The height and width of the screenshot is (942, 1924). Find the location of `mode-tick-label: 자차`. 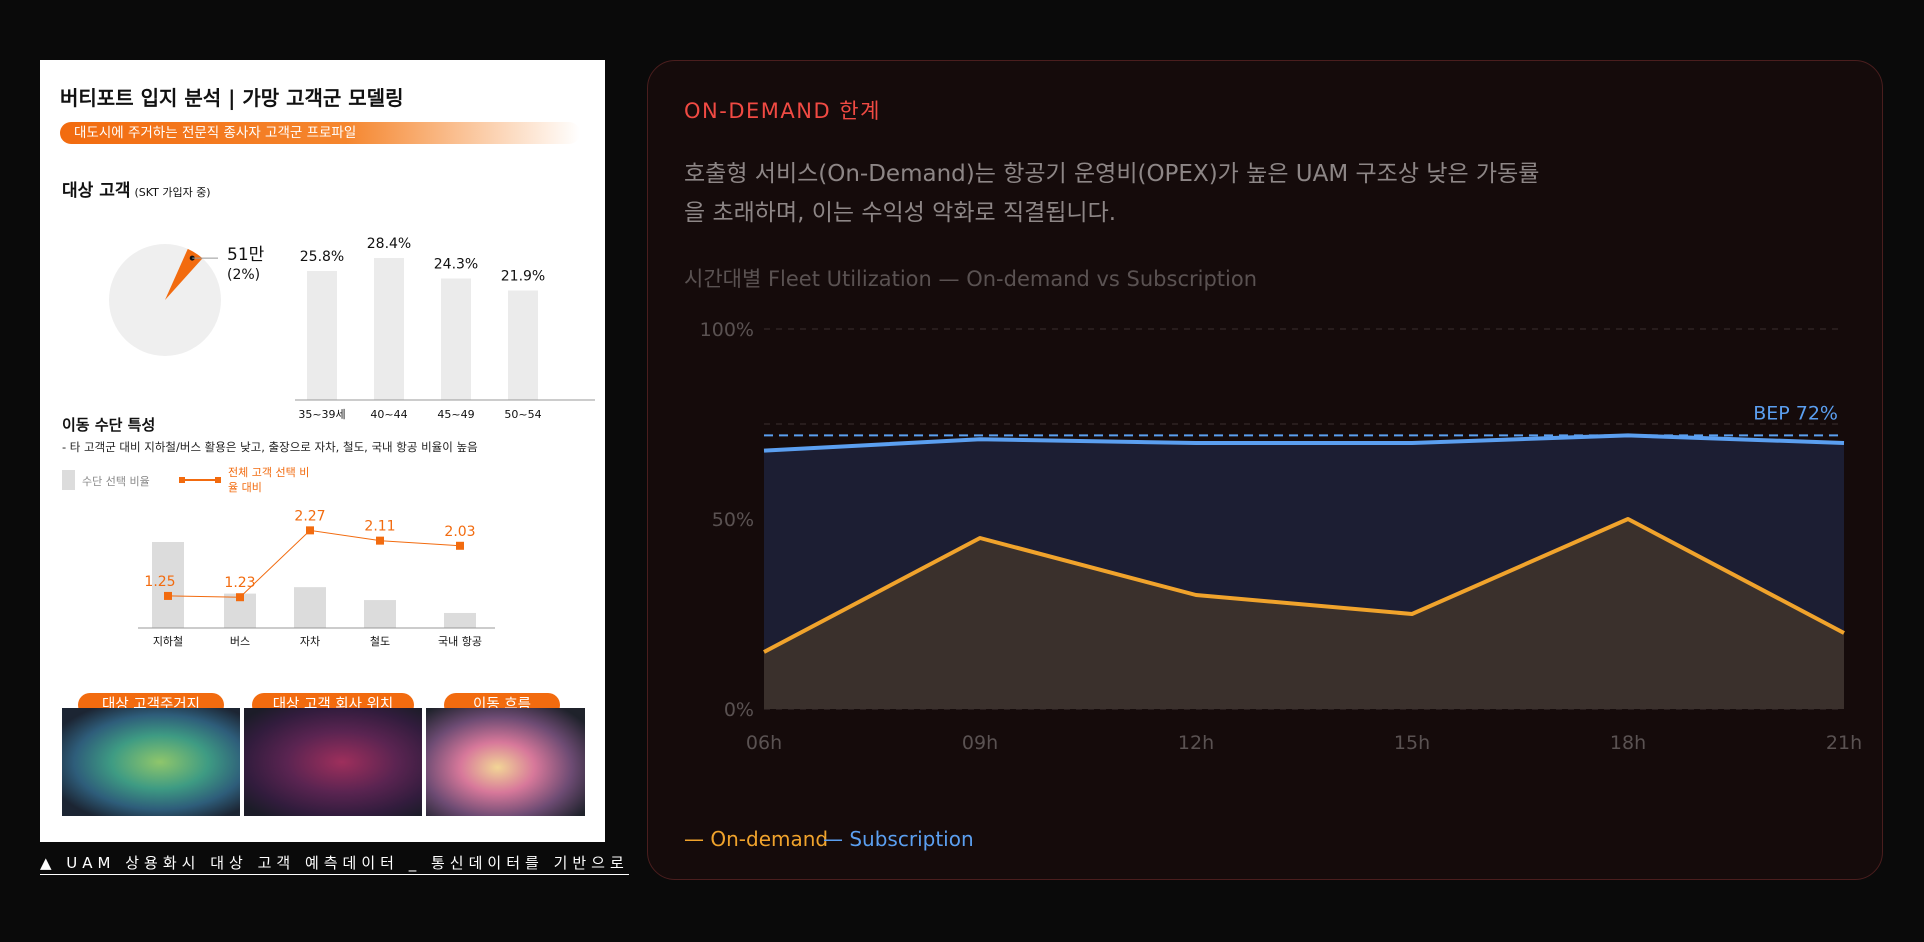

mode-tick-label: 자차 is located at coordinates (310, 641).